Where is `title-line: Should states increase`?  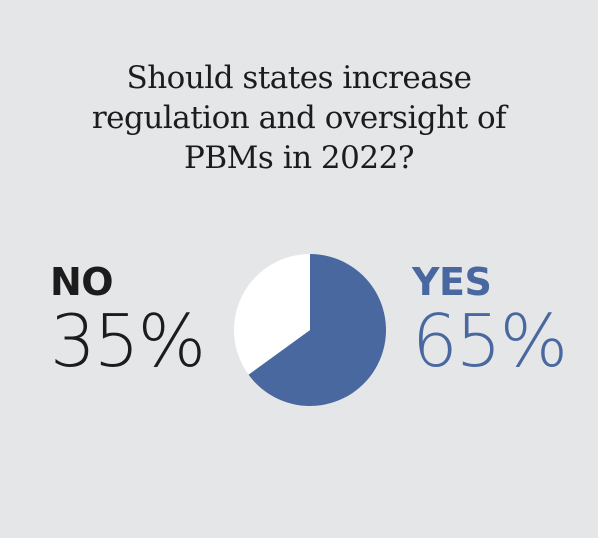 title-line: Should states increase is located at coordinates (299, 78).